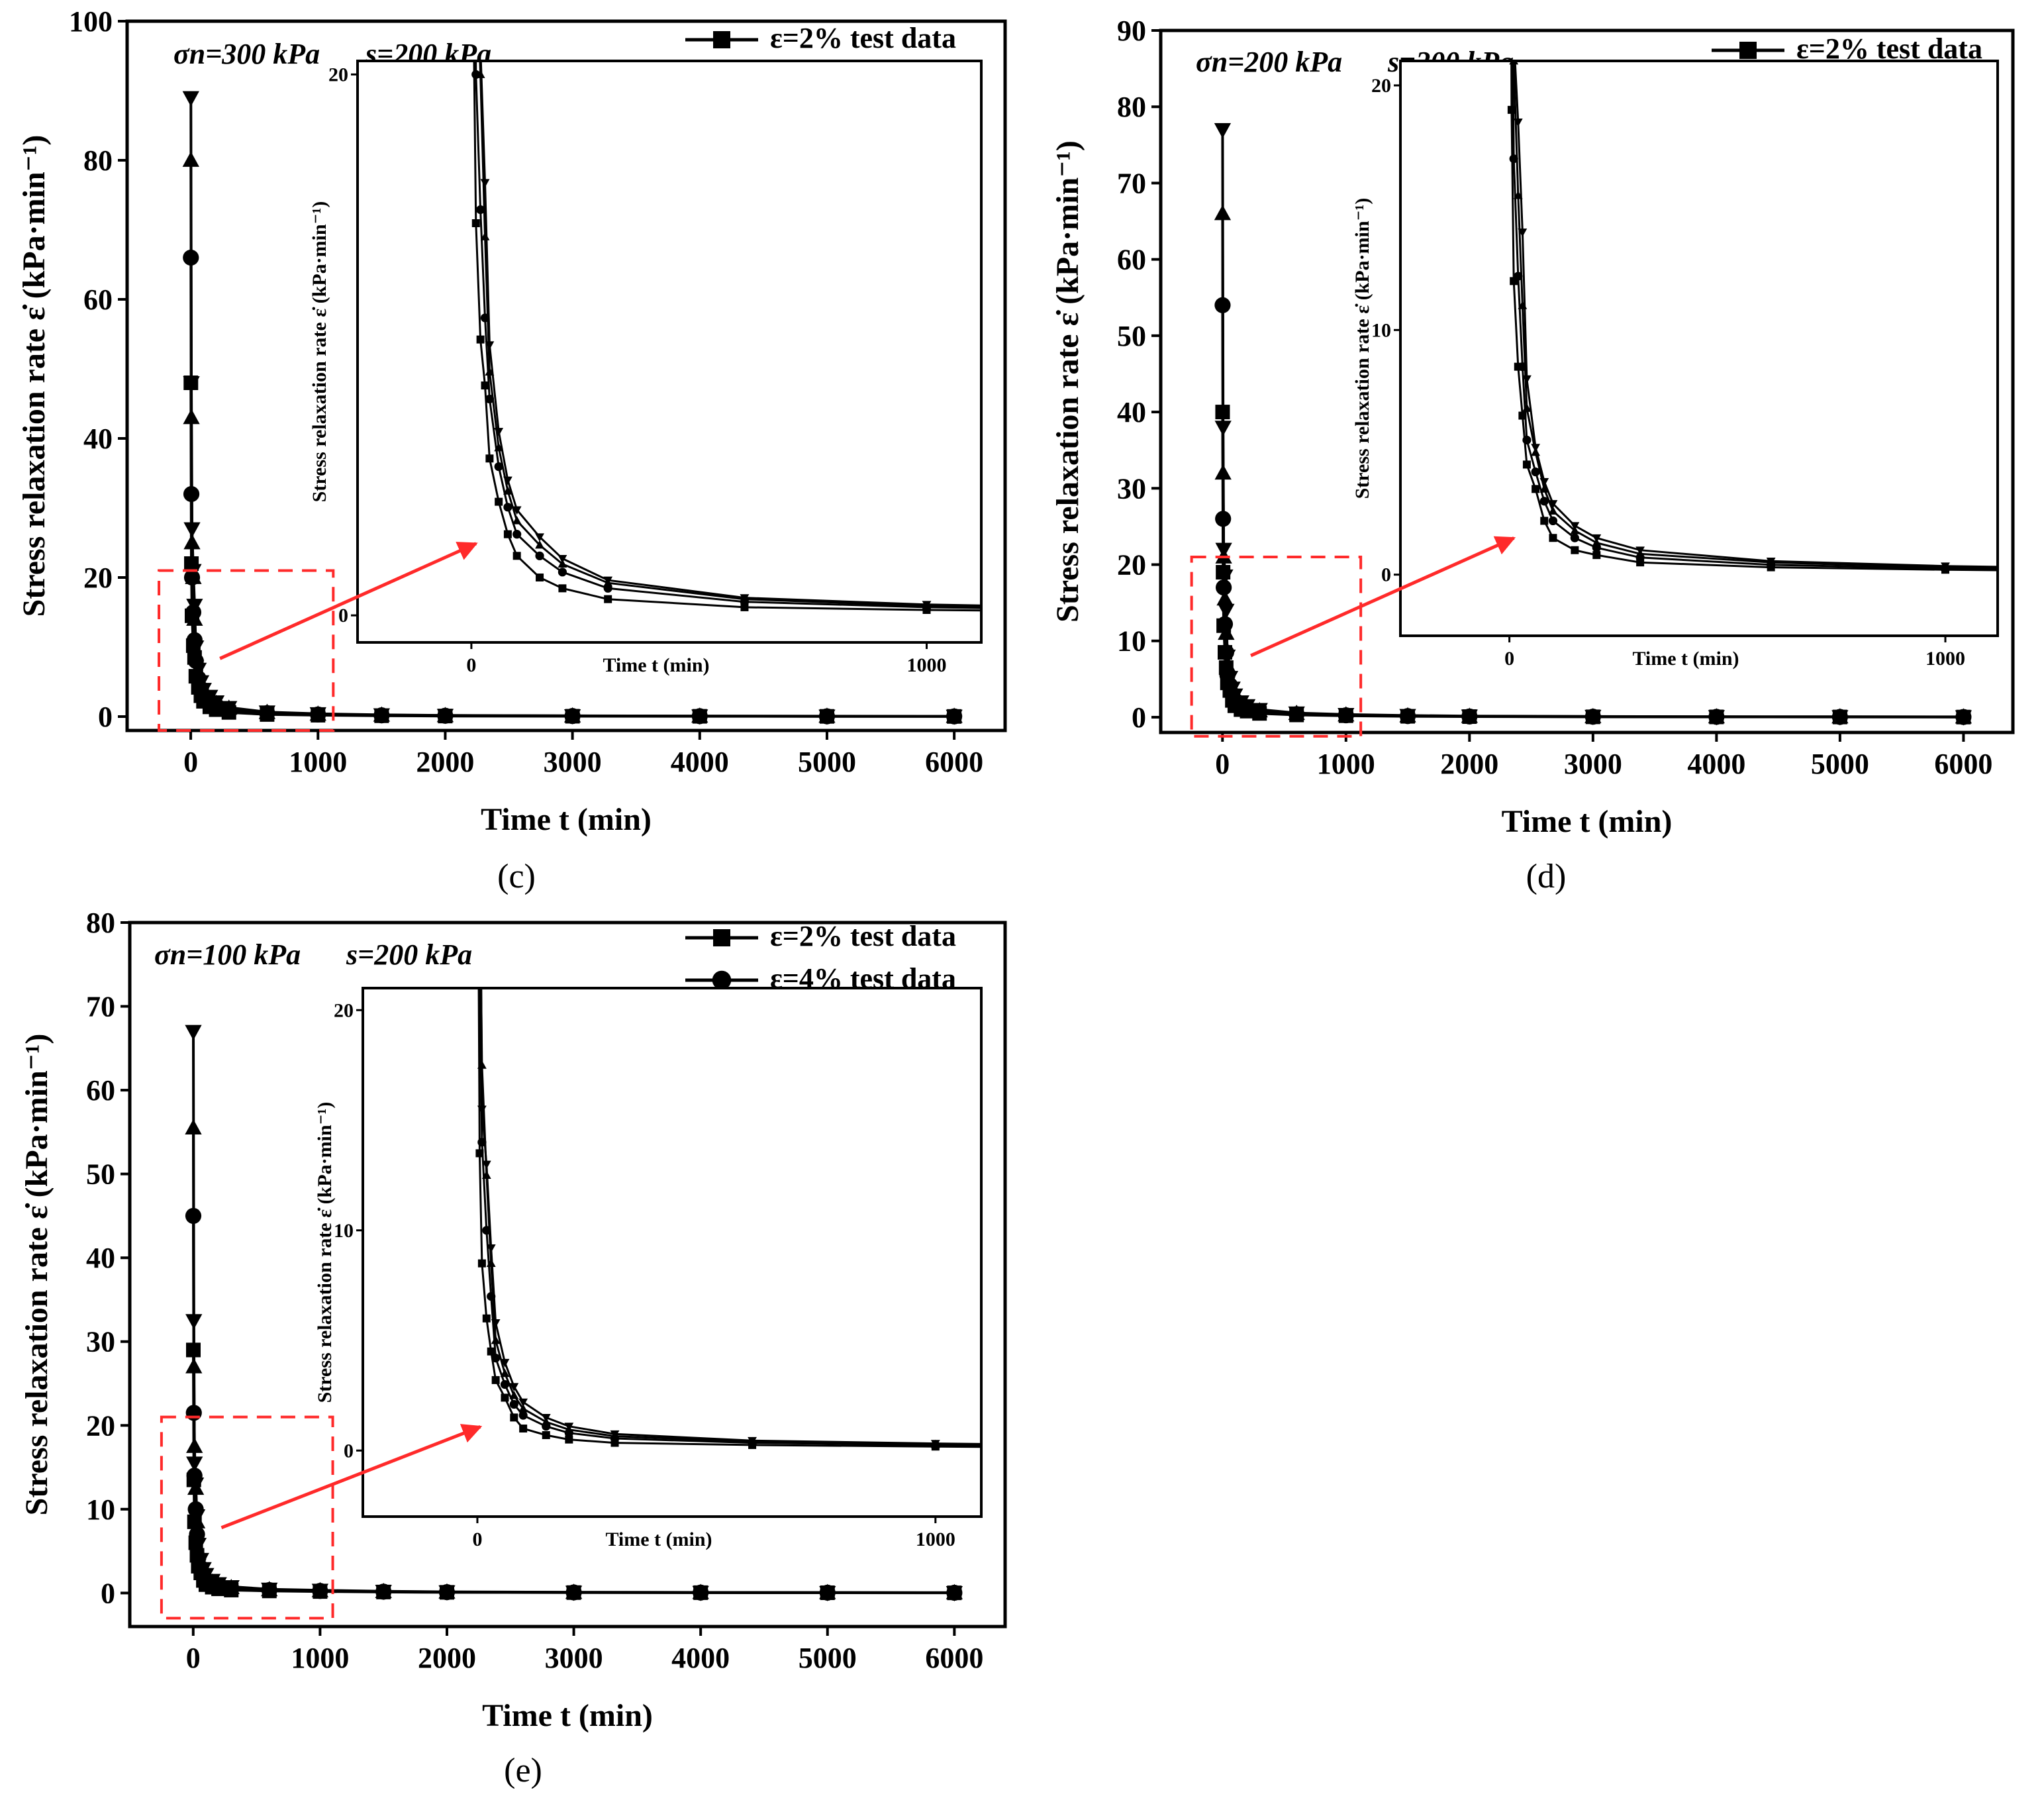 The image size is (2044, 1808). I want to click on y-tick-label: 70, so click(1131, 183).